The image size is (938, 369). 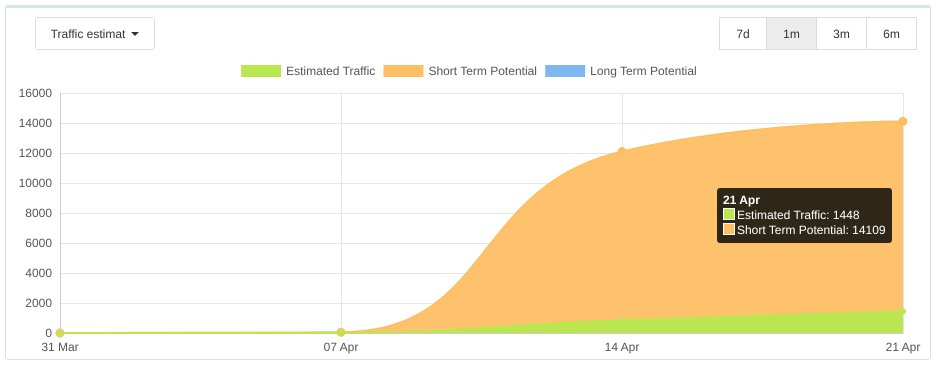 What do you see at coordinates (35, 123) in the screenshot?
I see `y-tick-label: 14000` at bounding box center [35, 123].